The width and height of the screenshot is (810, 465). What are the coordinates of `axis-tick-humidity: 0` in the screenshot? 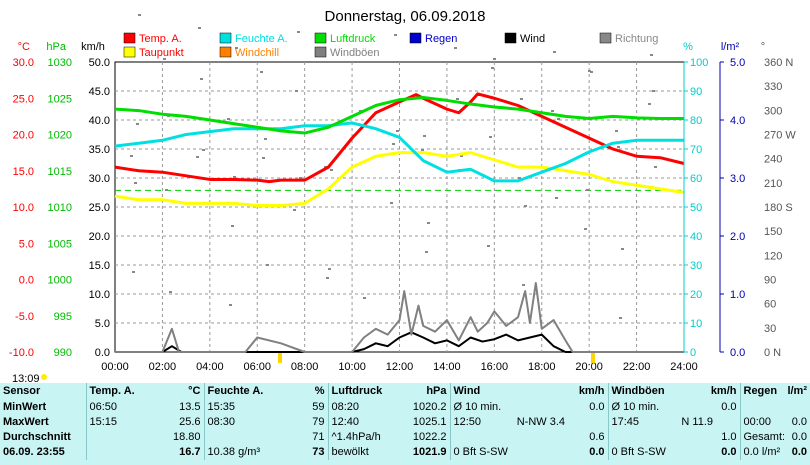 It's located at (693, 353).